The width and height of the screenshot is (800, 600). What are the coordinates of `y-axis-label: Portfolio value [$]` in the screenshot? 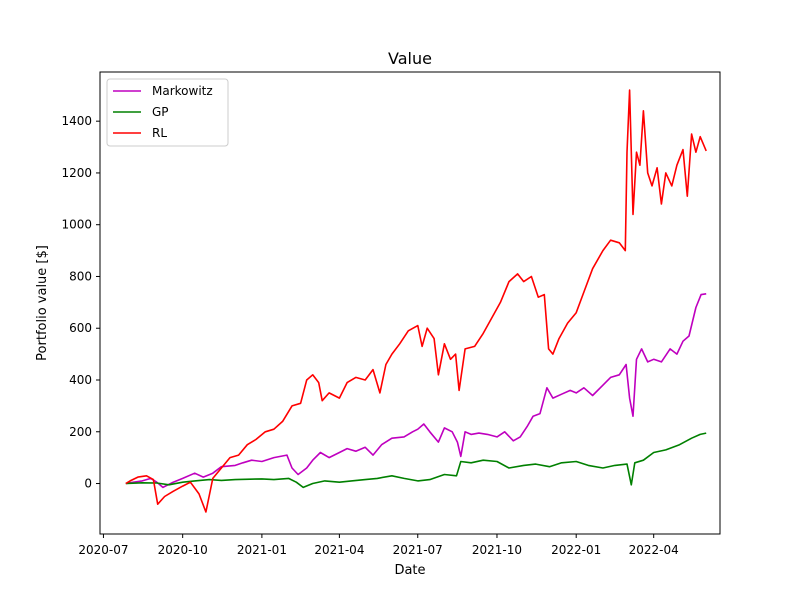 It's located at (42, 303).